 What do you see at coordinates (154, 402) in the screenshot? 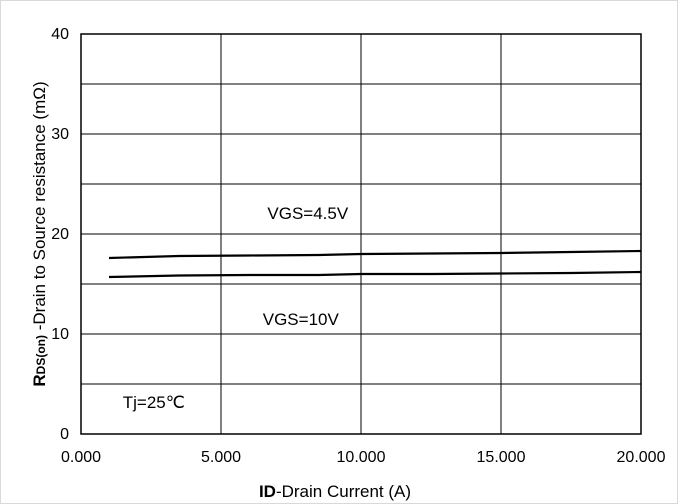
I see `annotation-label: Tj=25℃` at bounding box center [154, 402].